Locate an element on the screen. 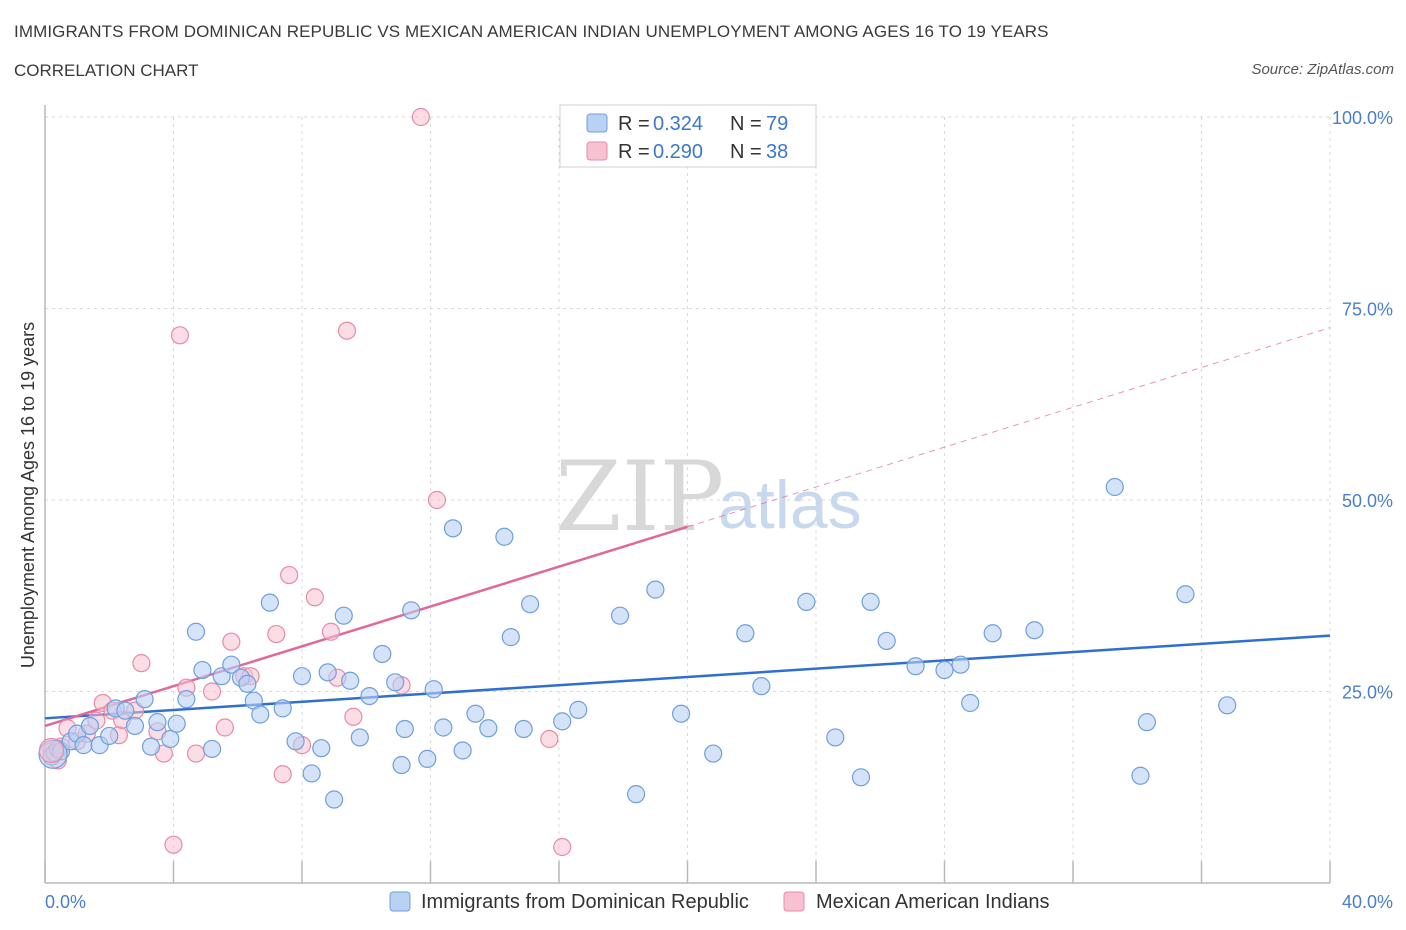  y-tick-label: 50.0% is located at coordinates (1367, 501).